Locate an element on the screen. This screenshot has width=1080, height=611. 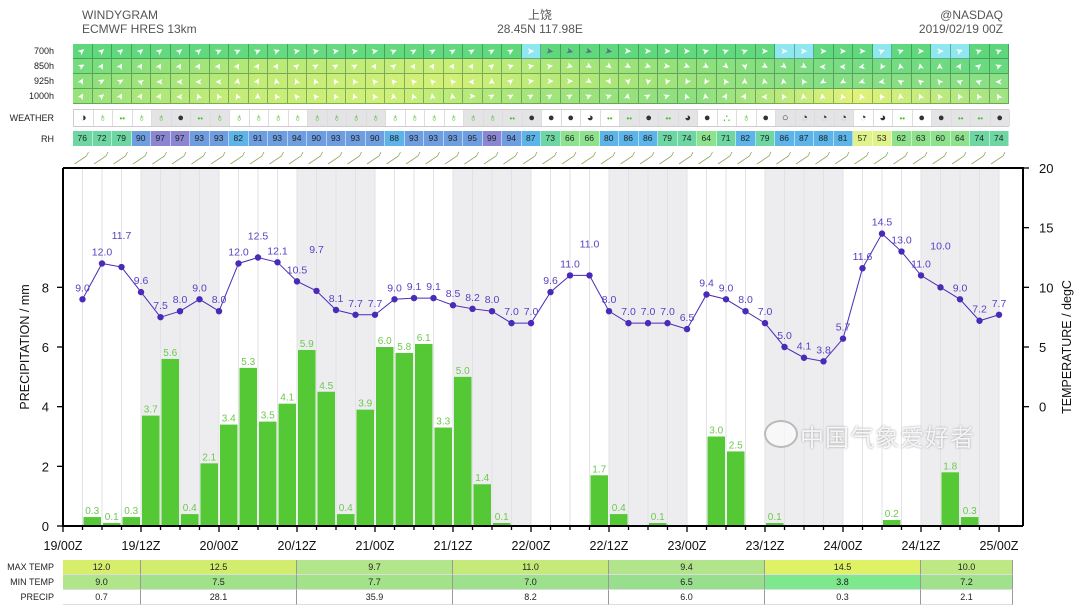
rh-cell: 97 is located at coordinates (180, 138).